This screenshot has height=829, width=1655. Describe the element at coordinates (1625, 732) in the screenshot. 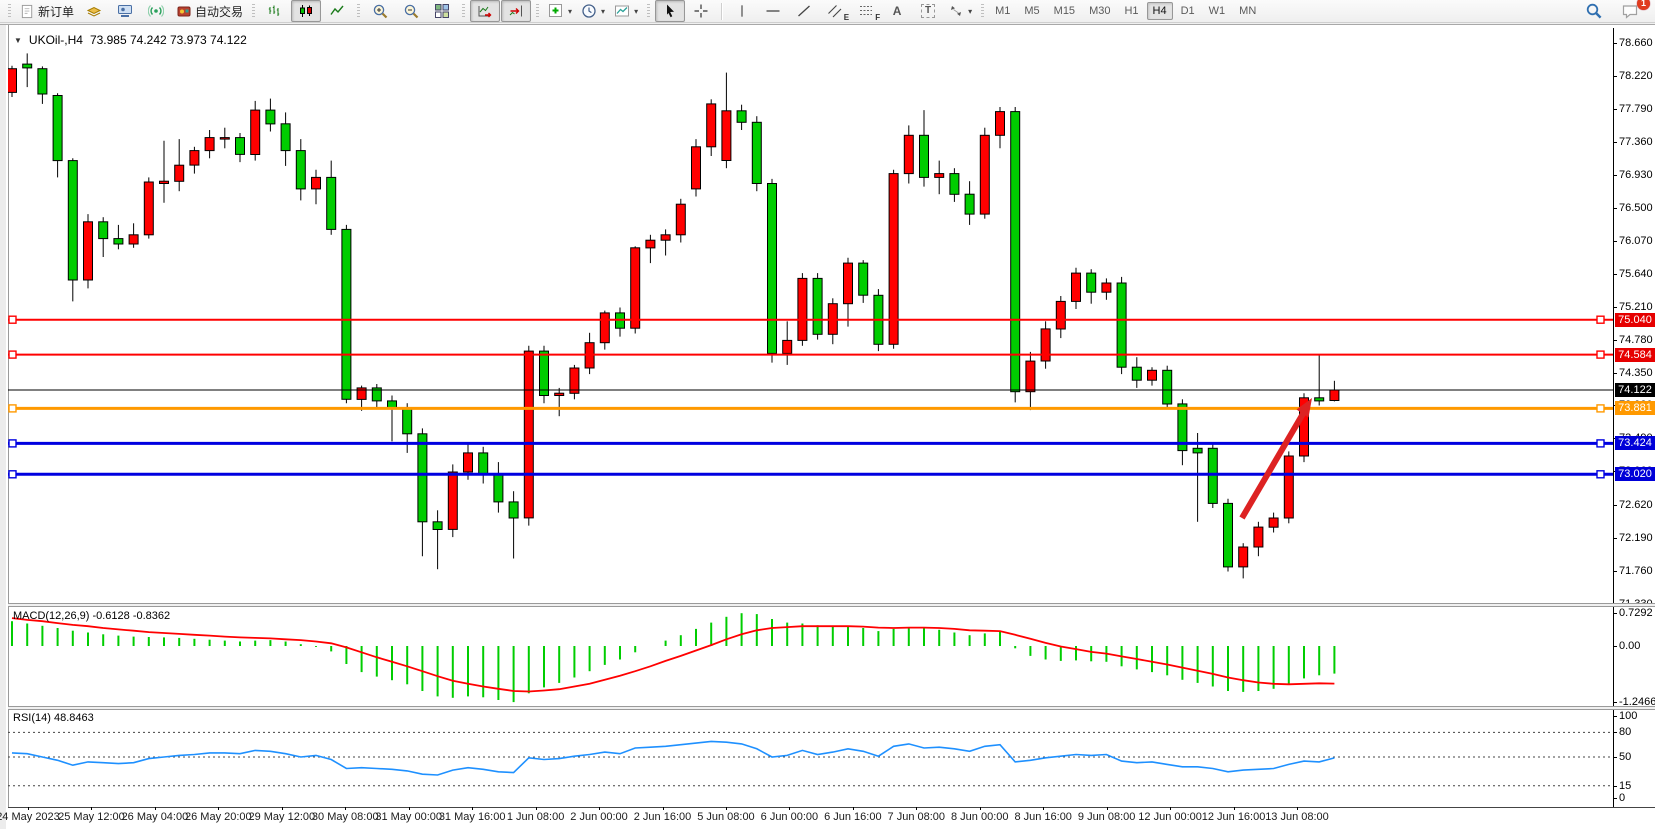

I see `rsi-axis-label: 80` at that location.